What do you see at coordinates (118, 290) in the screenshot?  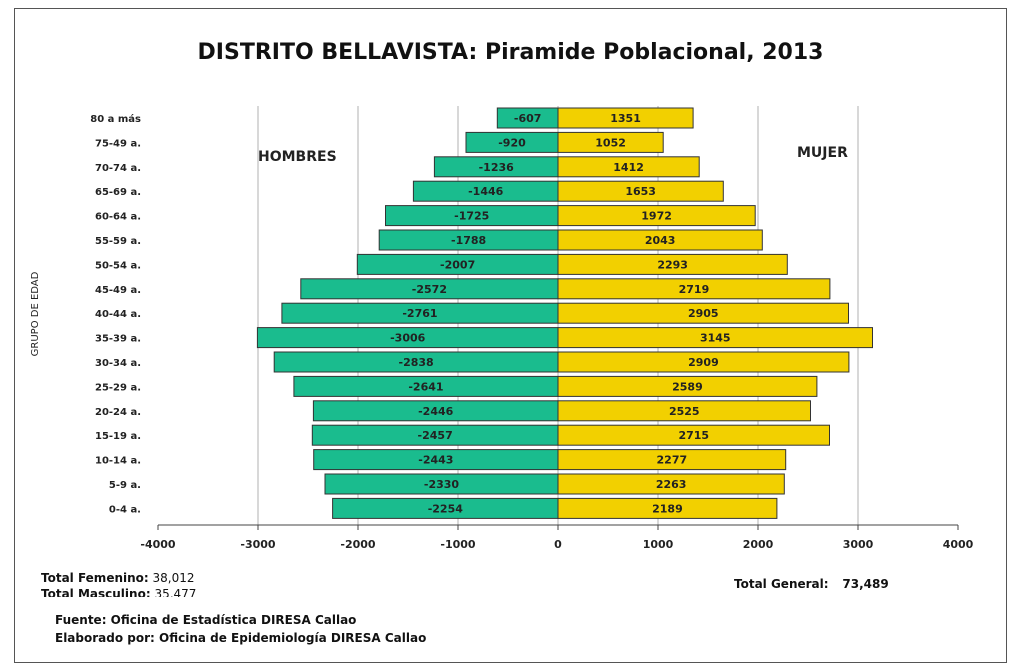 I see `age-group-label: 45-49 a.` at bounding box center [118, 290].